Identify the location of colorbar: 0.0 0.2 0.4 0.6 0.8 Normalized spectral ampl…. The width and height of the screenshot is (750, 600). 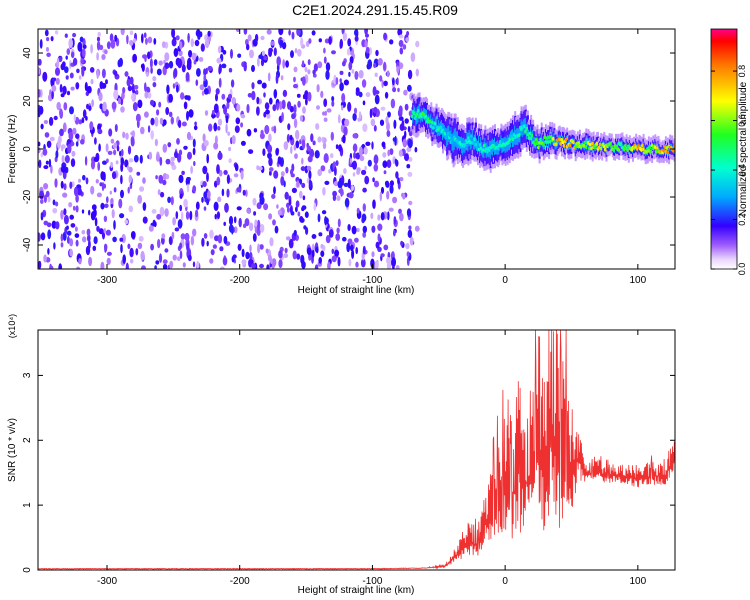
(729, 151).